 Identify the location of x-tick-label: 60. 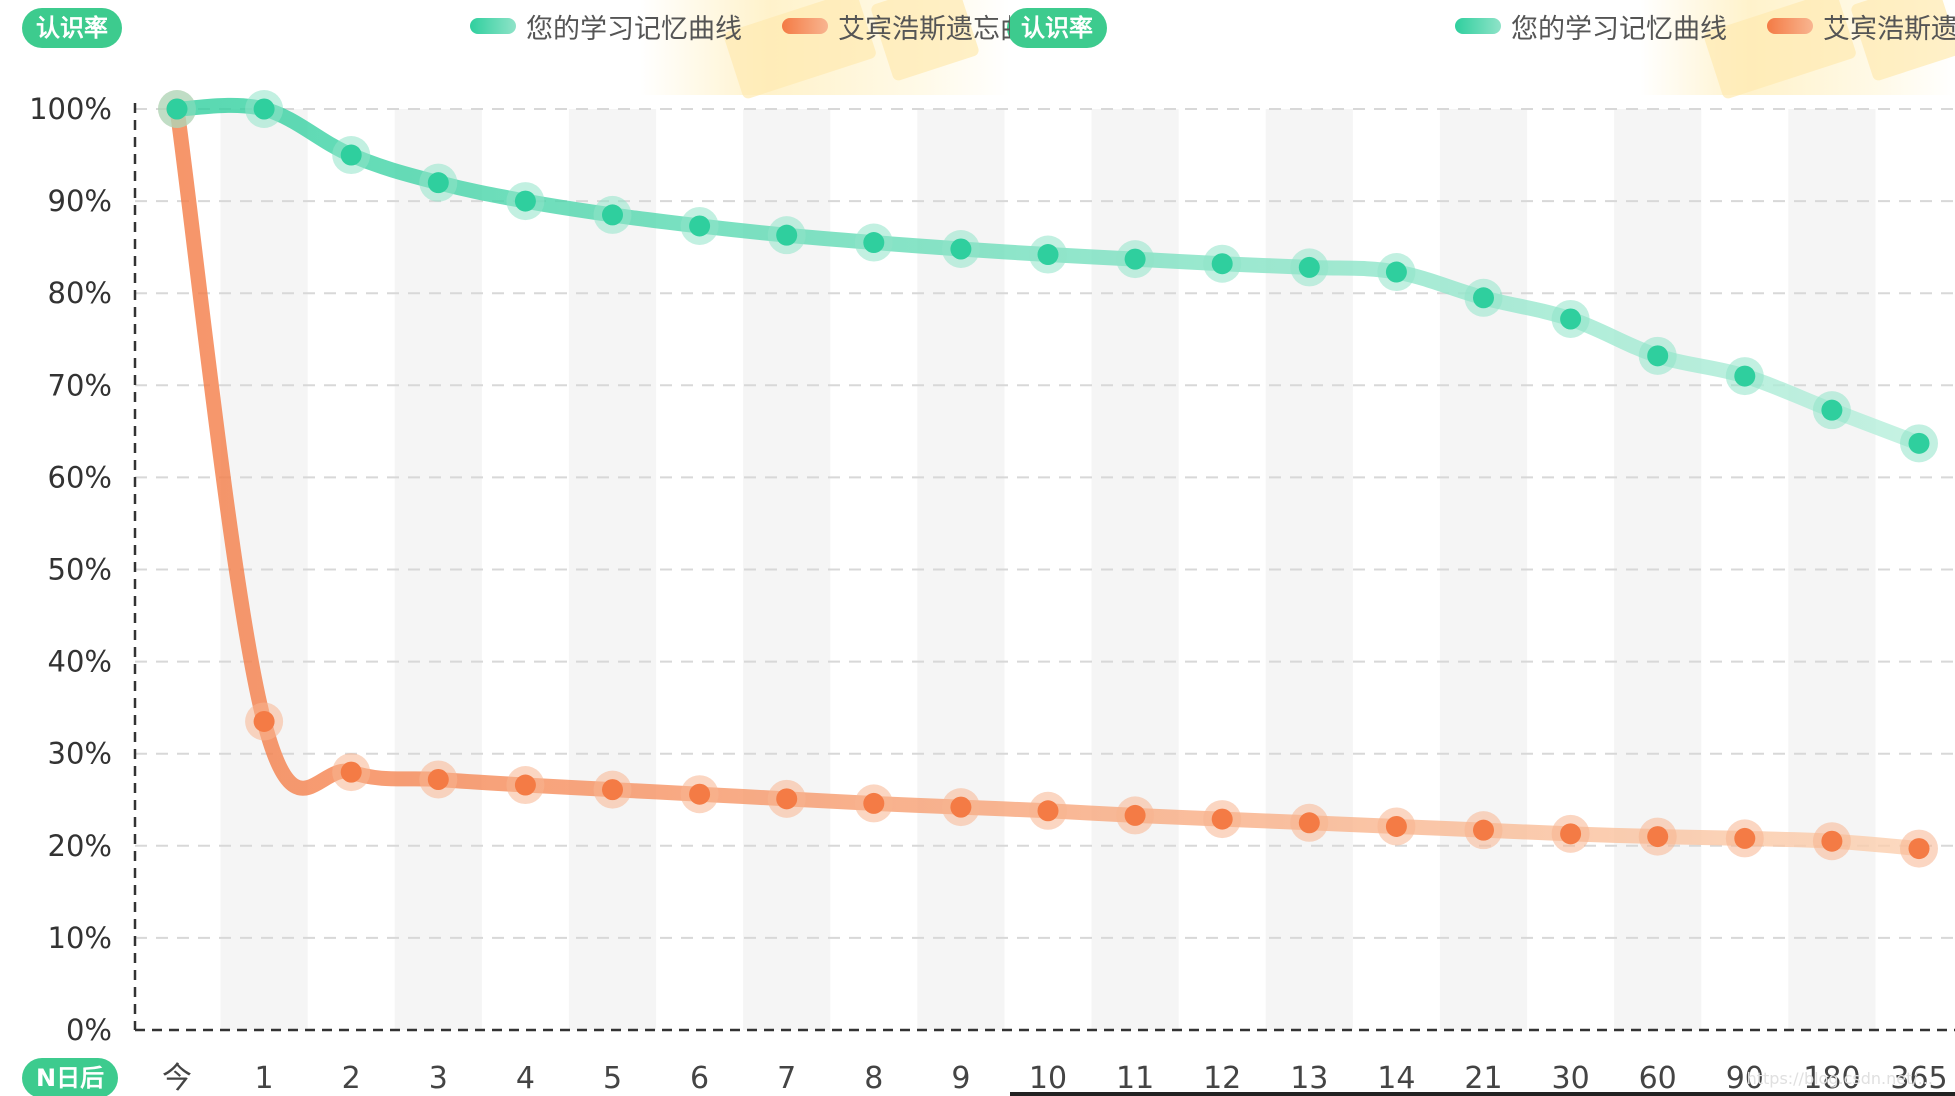
(1658, 1078).